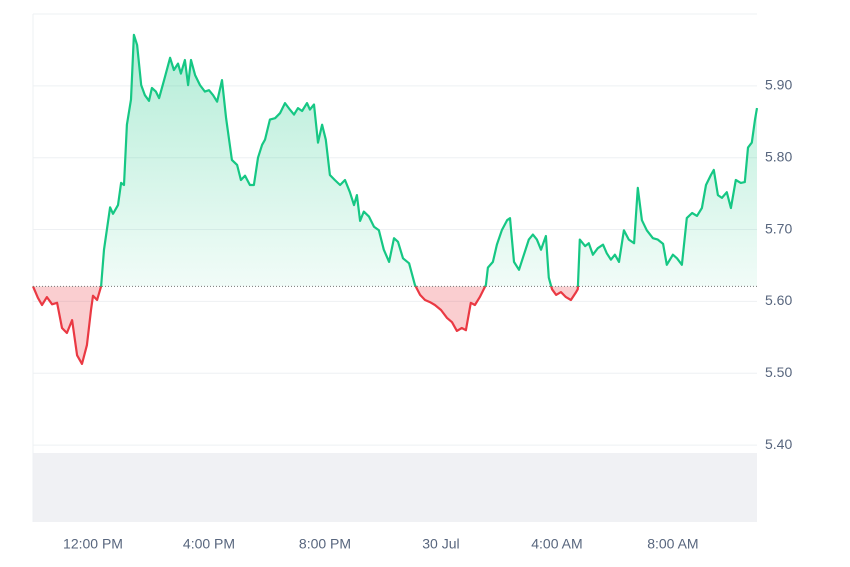  What do you see at coordinates (672, 544) in the screenshot?
I see `x-tick-label: 8:00 AM` at bounding box center [672, 544].